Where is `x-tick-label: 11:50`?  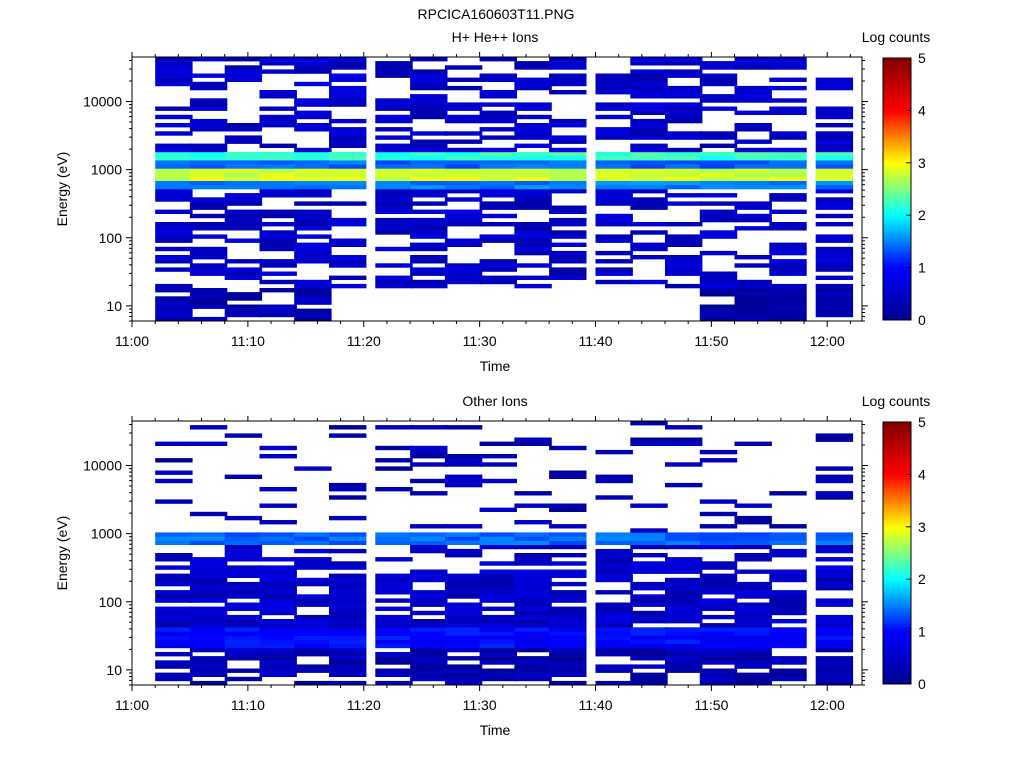 x-tick-label: 11:50 is located at coordinates (711, 705).